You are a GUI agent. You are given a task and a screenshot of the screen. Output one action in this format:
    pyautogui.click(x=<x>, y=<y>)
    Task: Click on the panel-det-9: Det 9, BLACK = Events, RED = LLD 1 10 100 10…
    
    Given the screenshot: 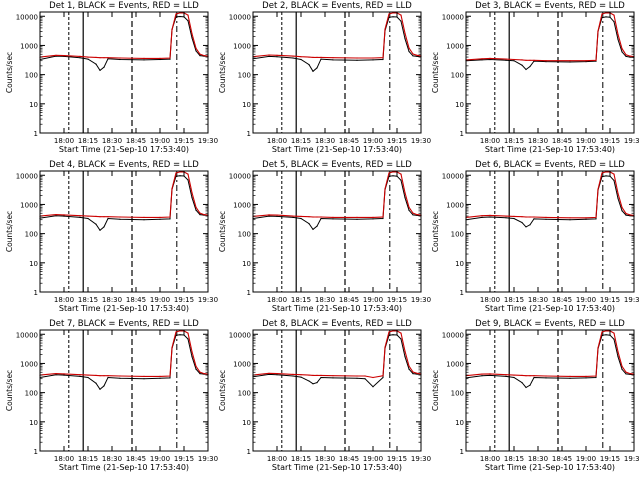 What is the action you would take?
    pyautogui.click(x=535, y=395)
    